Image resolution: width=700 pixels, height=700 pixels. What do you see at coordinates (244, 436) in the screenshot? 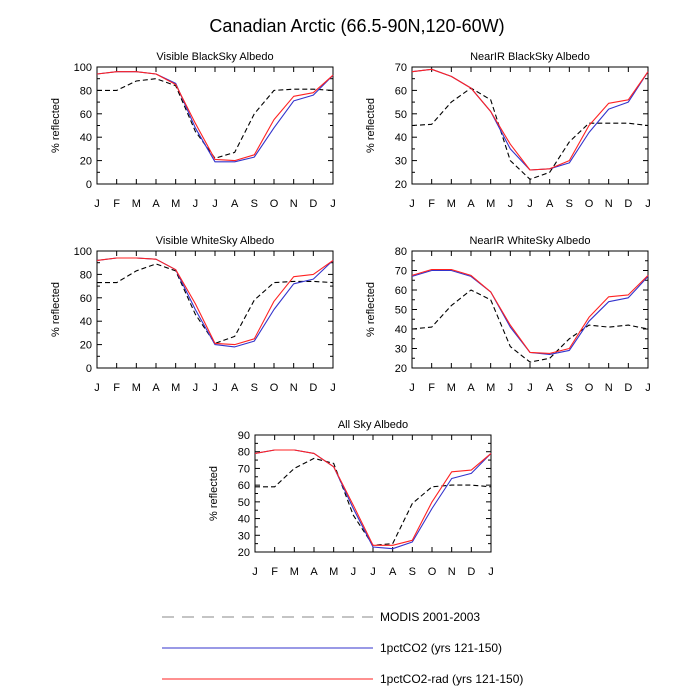
I see `y-tick-label: 90` at bounding box center [244, 436].